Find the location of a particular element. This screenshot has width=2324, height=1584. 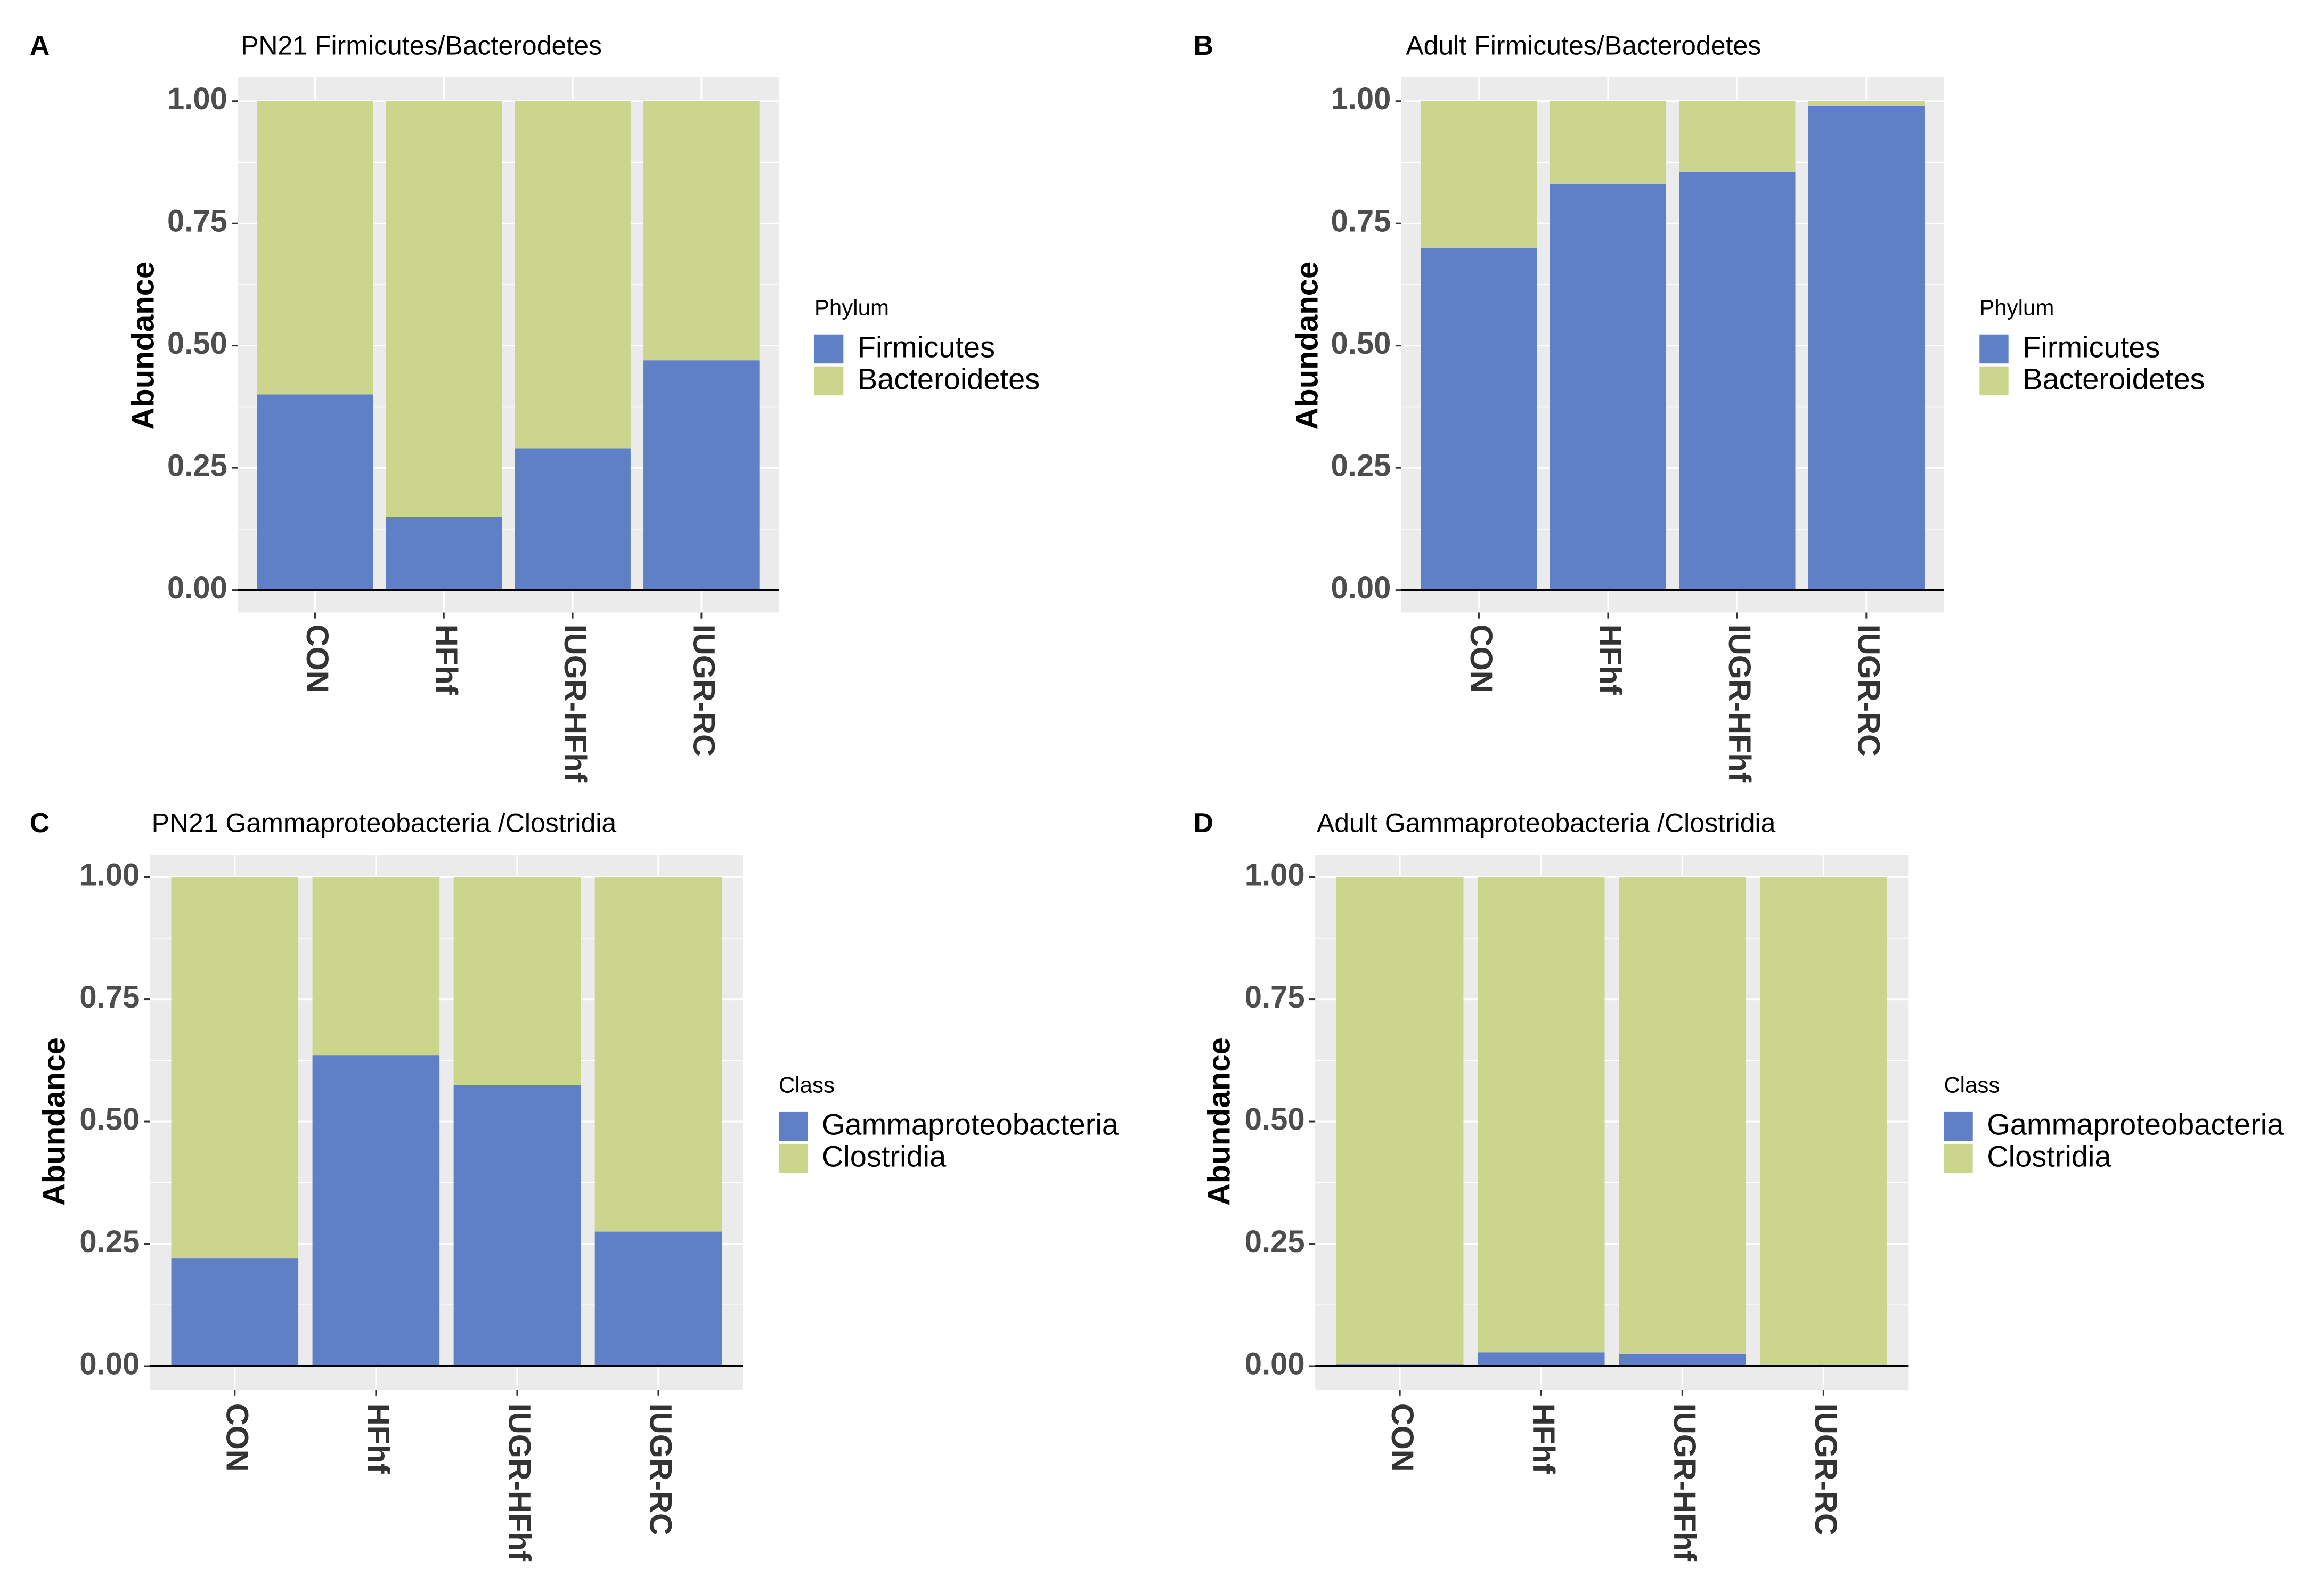

chart-title: Adult Firmicutes/Bacterodetes is located at coordinates (1584, 45).